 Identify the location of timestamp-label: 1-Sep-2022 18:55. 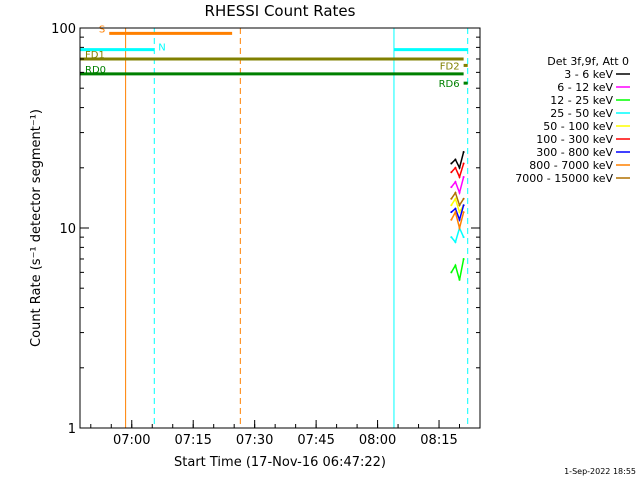
(600, 471).